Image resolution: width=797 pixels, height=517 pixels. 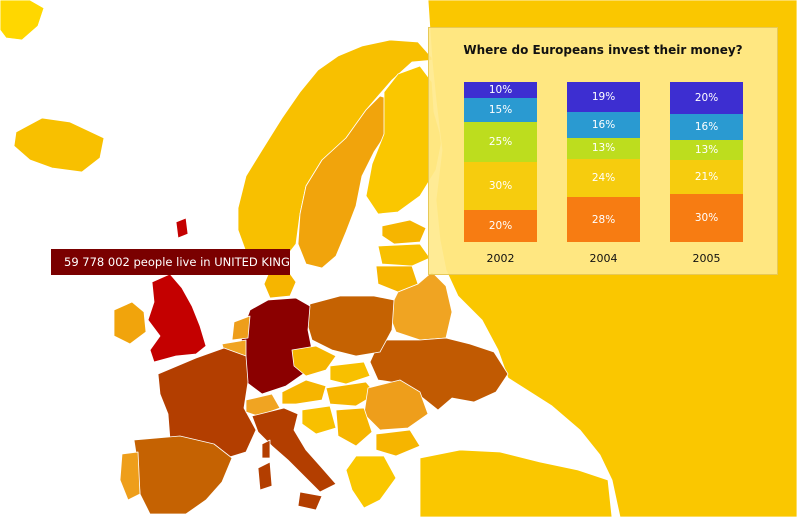 I want to click on country-croatia, so click(x=319, y=420).